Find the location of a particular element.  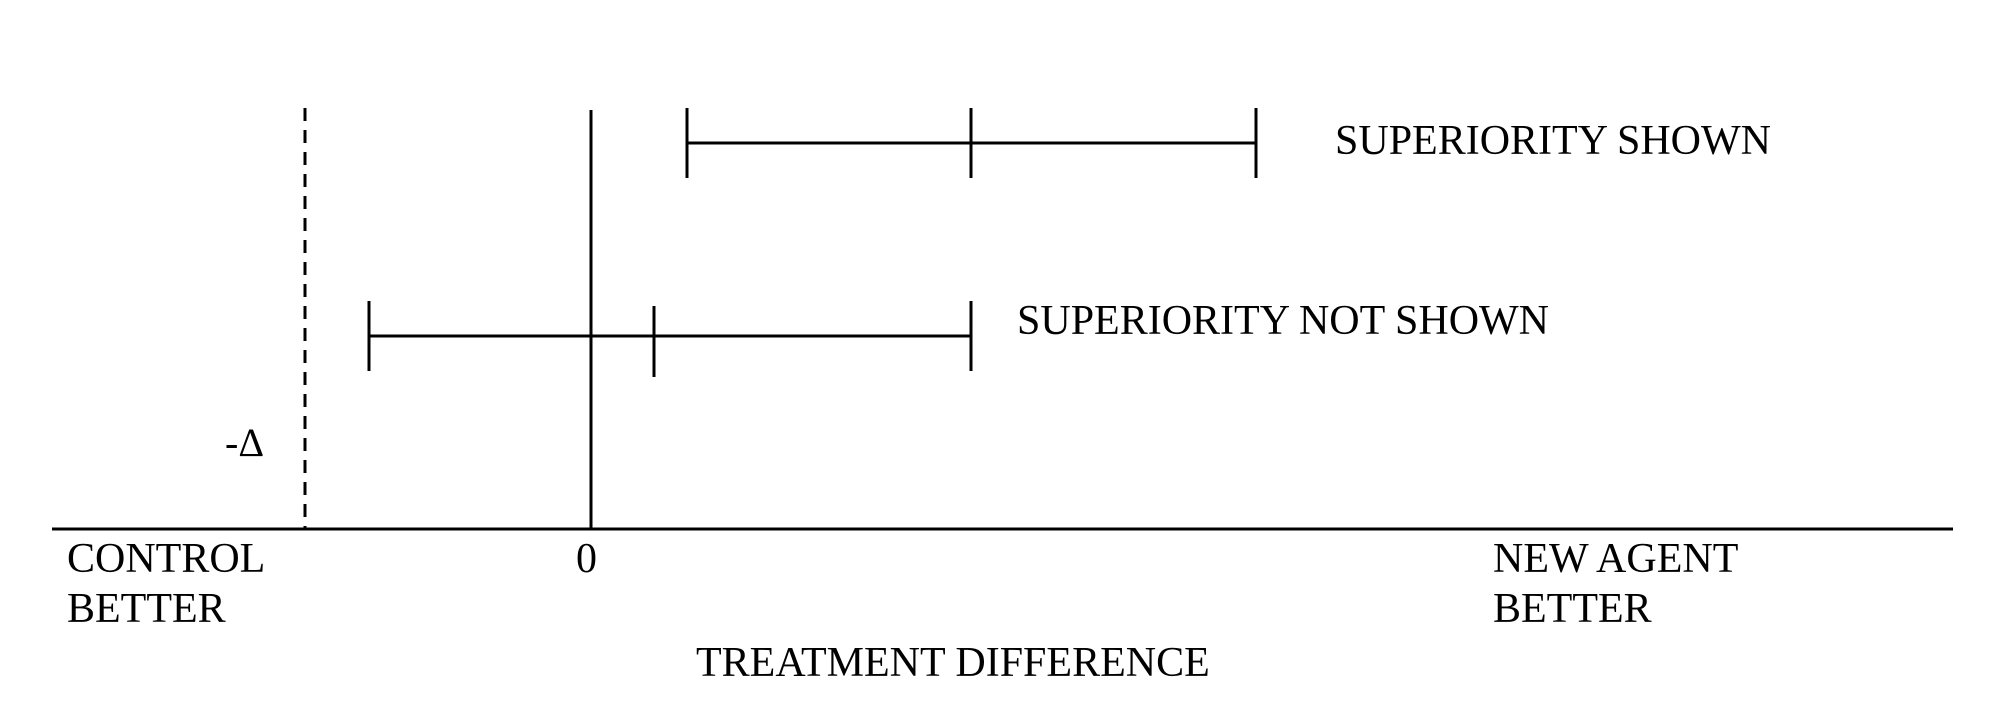

margin-delta-label: -Δ is located at coordinates (244, 442).